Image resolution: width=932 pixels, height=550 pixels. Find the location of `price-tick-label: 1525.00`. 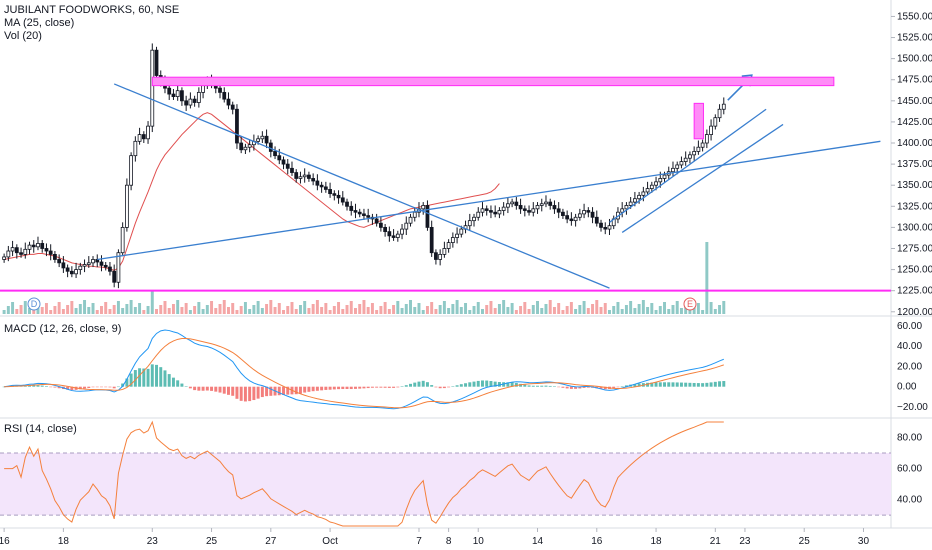

price-tick-label: 1525.00 is located at coordinates (914, 38).